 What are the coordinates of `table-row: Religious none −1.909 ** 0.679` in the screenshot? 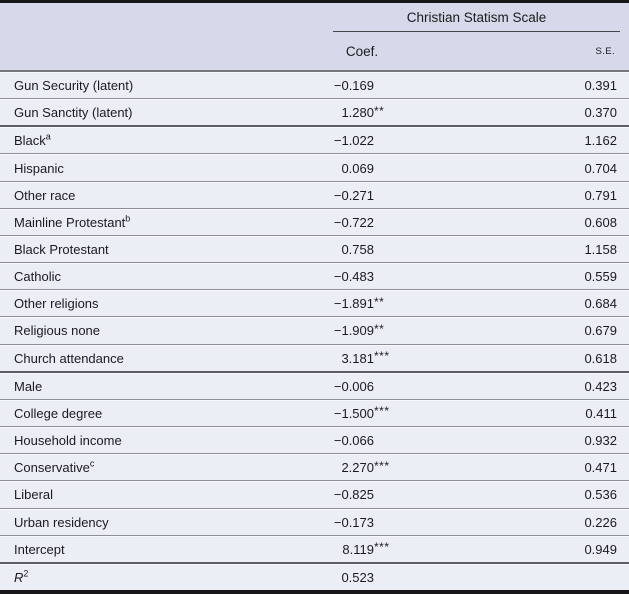 It's located at (314, 331).